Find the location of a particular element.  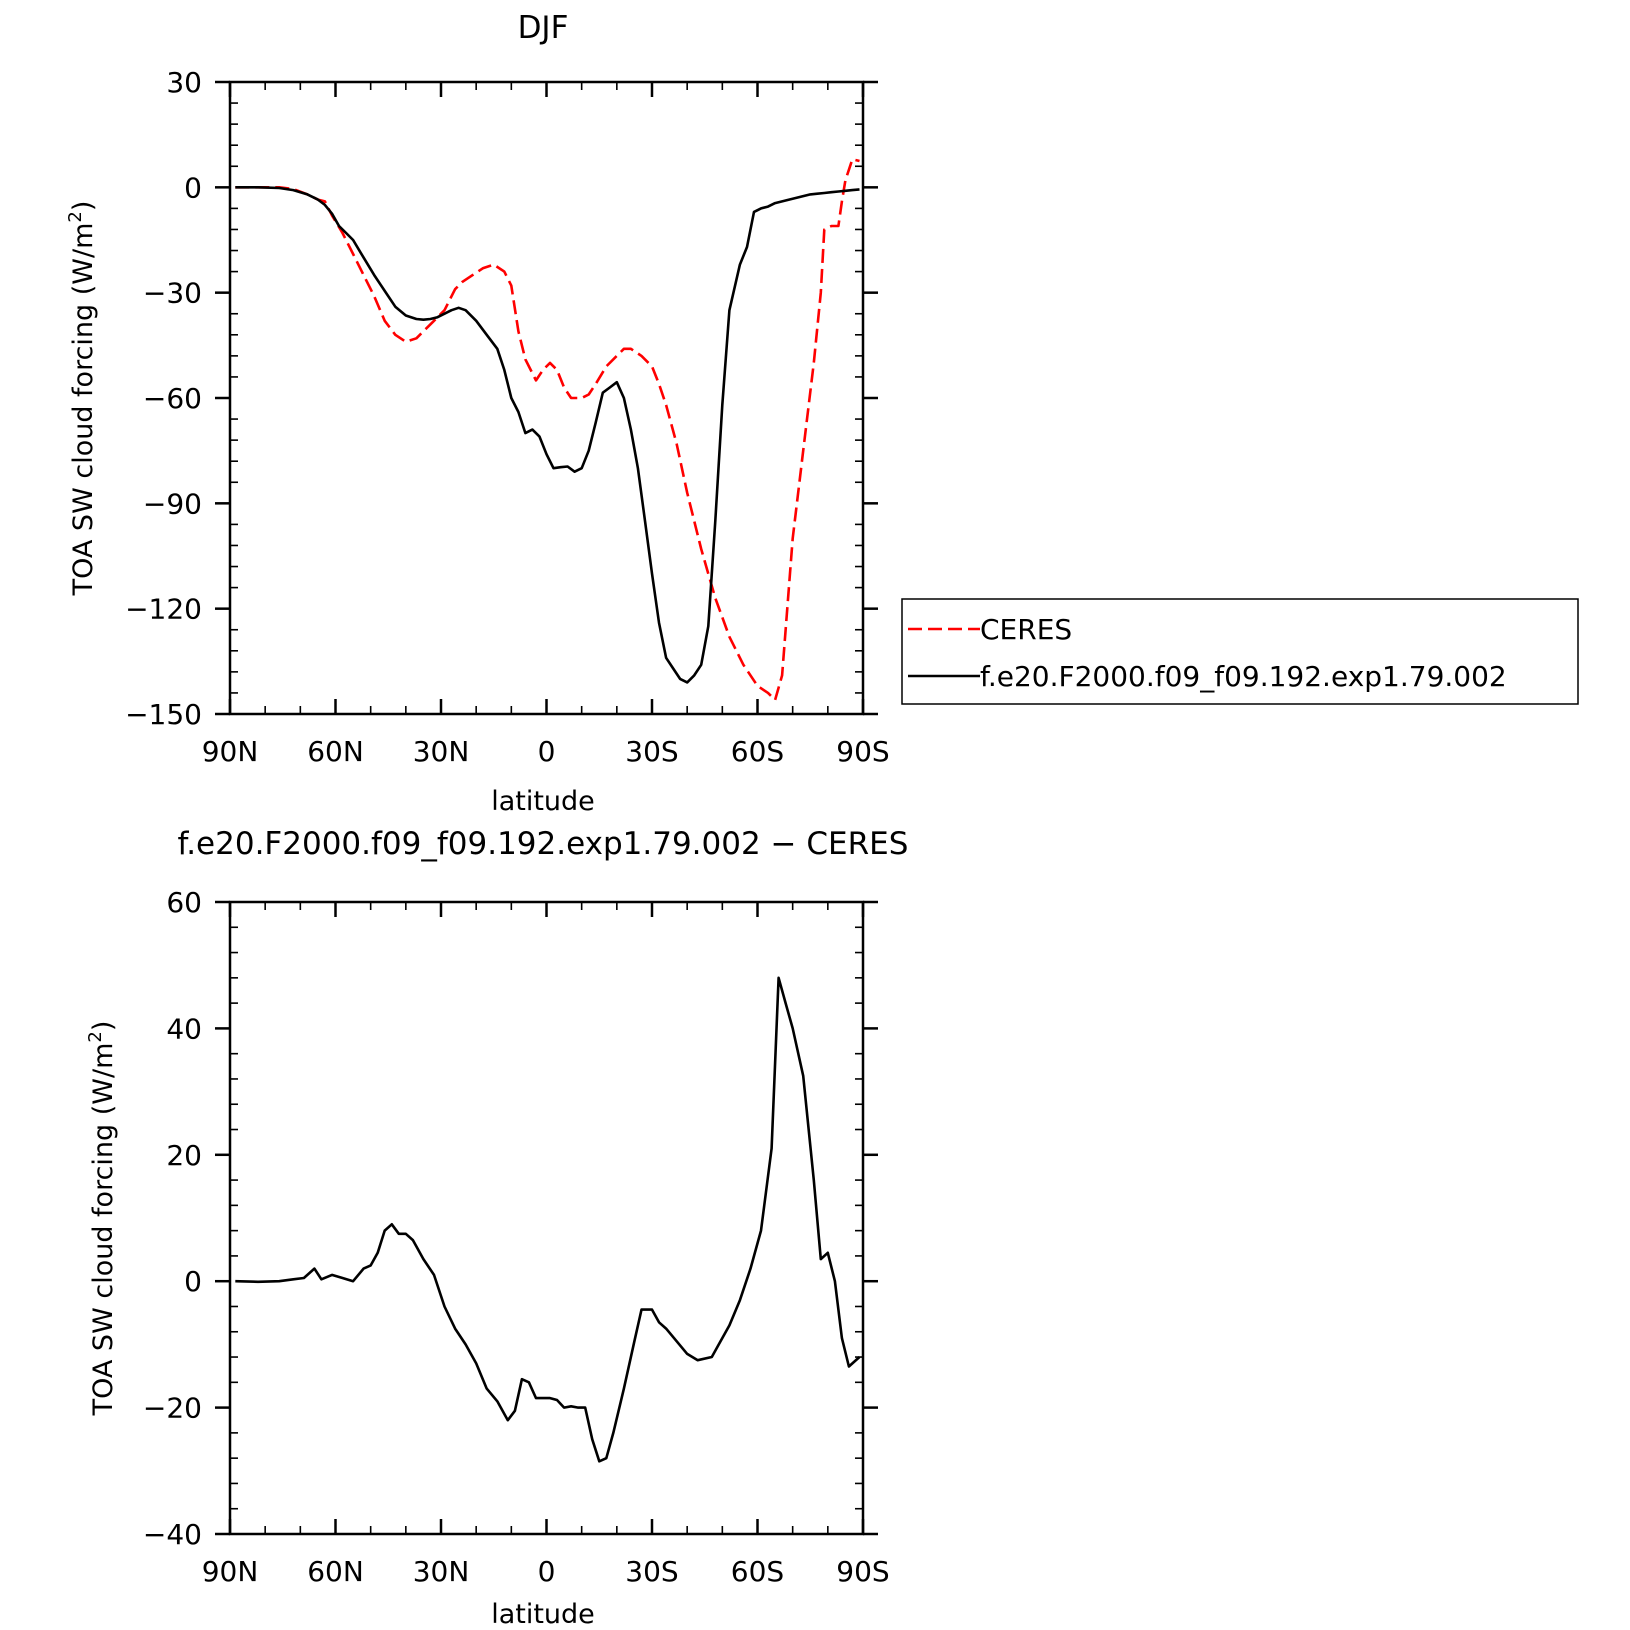

top-x-tick-label: 0 is located at coordinates (547, 751).